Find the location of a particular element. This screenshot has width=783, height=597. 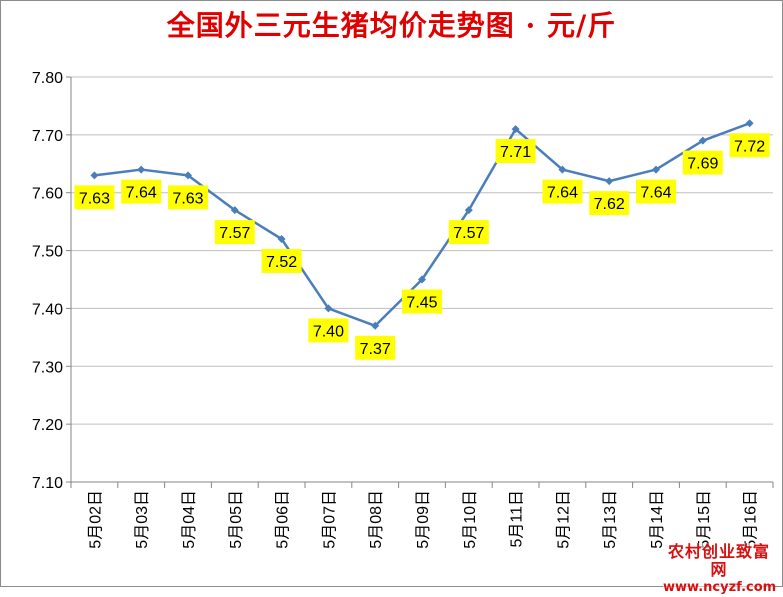

x-tick-label: 5月15日 is located at coordinates (704, 519).